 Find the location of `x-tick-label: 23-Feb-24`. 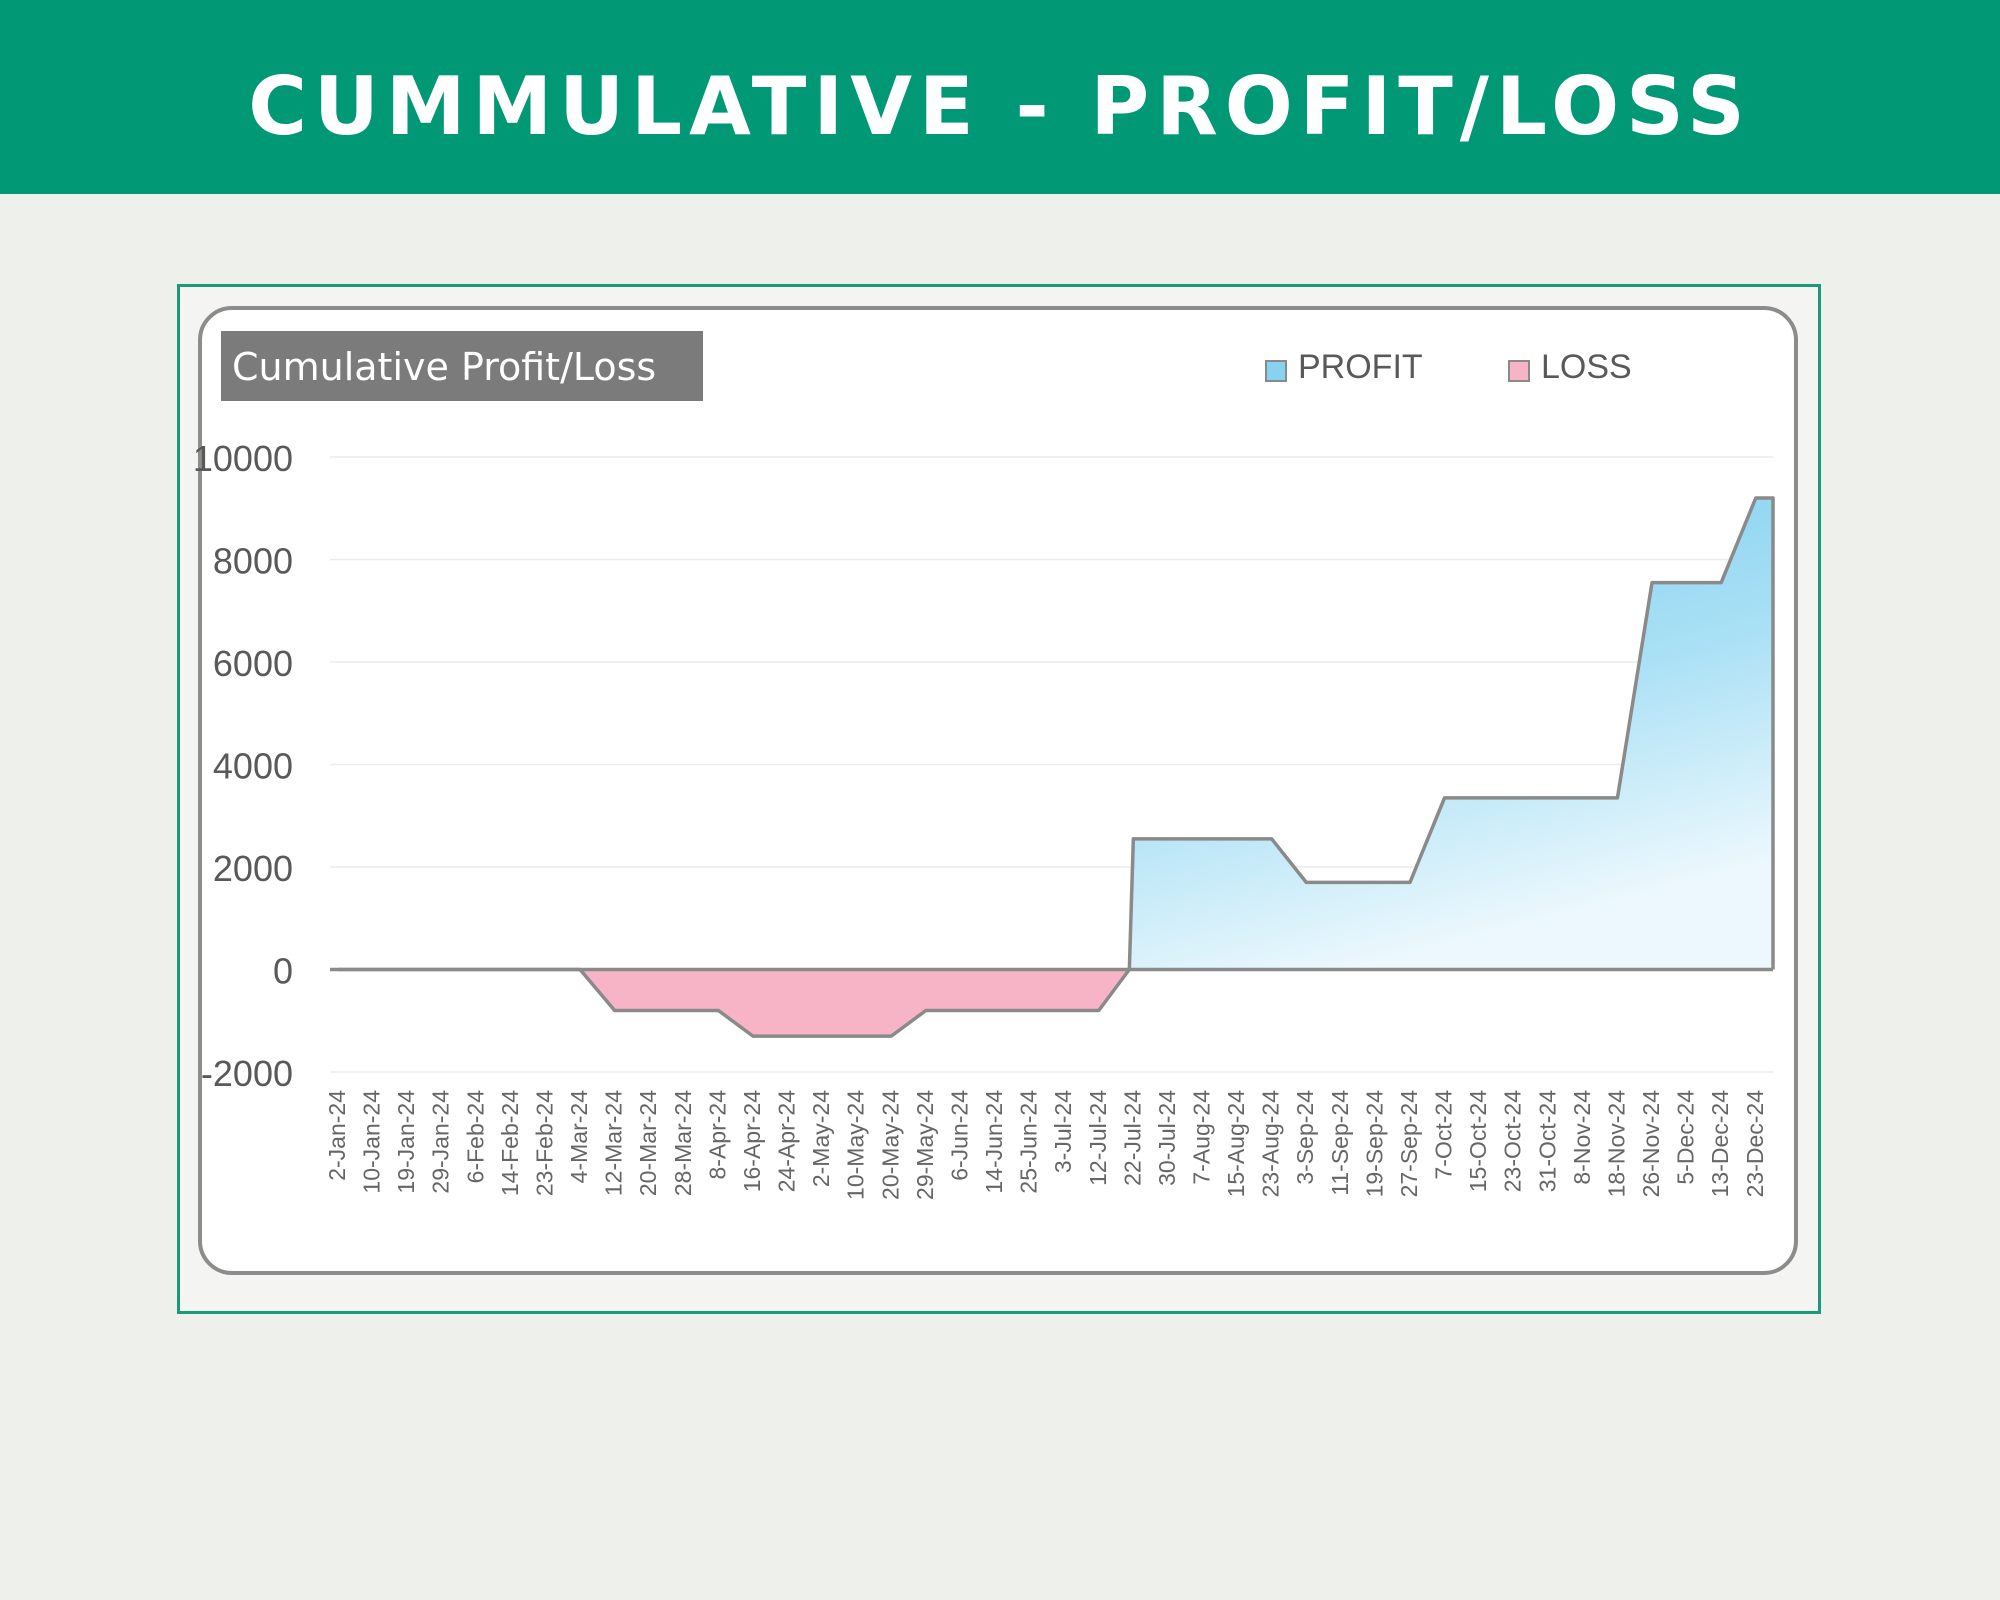

x-tick-label: 23-Feb-24 is located at coordinates (544, 1143).